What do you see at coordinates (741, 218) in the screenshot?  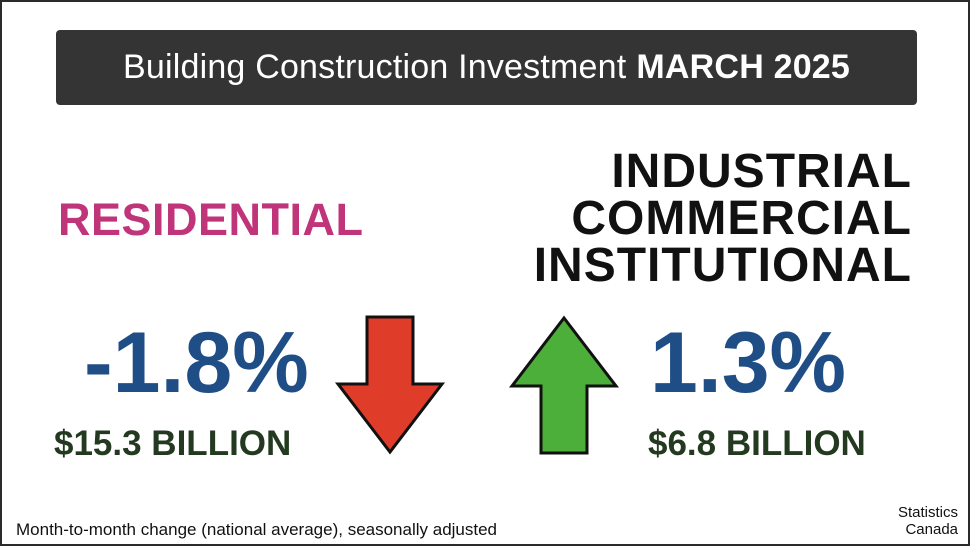 I see `commercial-label: COMMERCIAL` at bounding box center [741, 218].